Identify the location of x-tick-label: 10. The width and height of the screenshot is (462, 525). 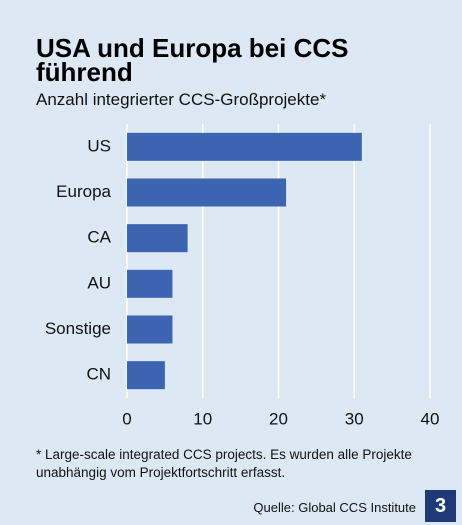
(202, 418).